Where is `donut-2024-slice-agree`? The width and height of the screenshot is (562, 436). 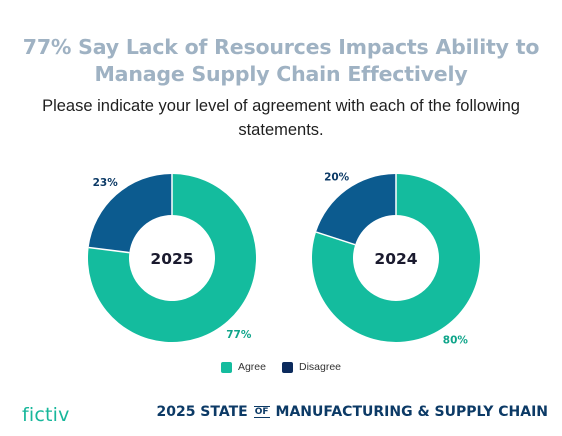
donut-2024-slice-agree is located at coordinates (396, 258).